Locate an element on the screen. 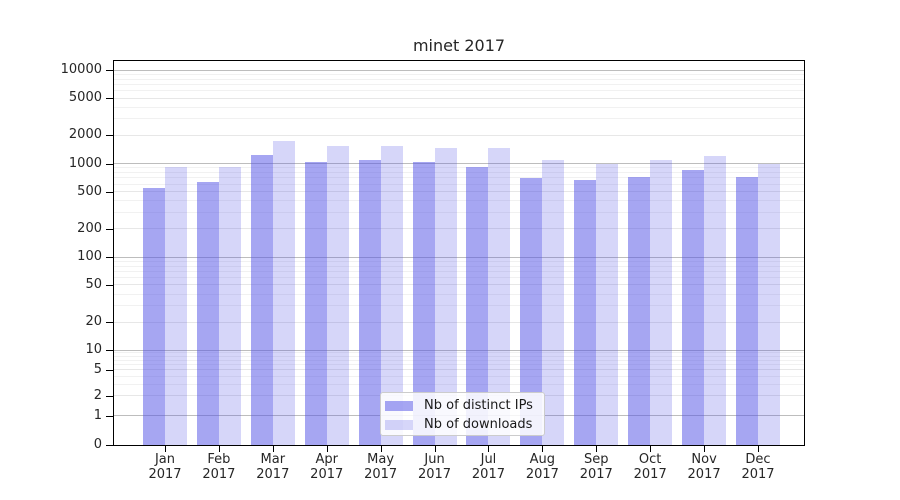 Image resolution: width=900 pixels, height=500 pixels. downloads-bar-jan is located at coordinates (176, 306).